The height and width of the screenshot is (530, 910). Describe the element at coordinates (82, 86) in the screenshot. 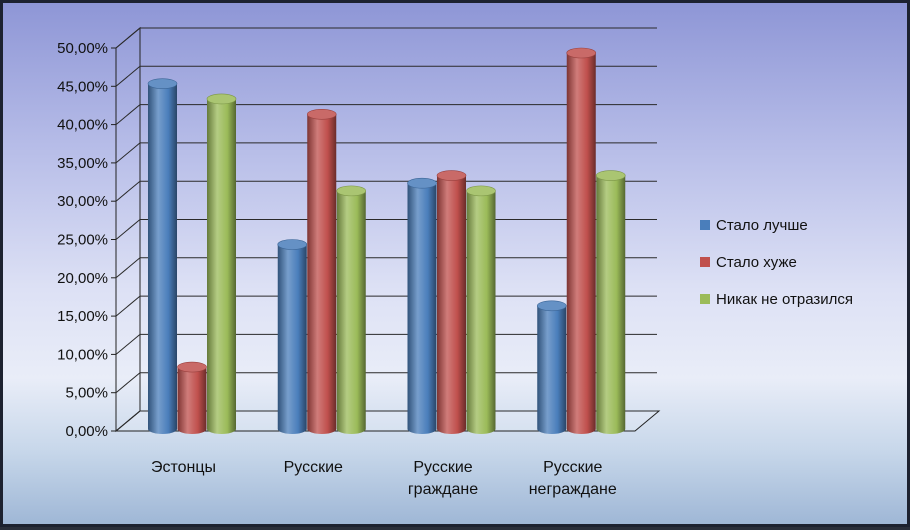

I see `y-tick-label: 45,00%` at that location.